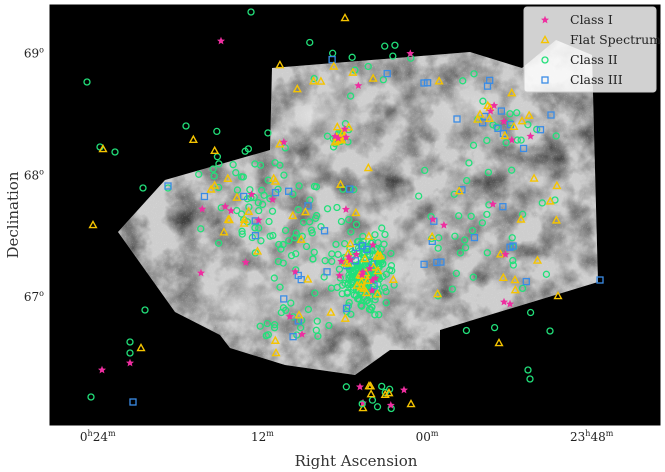 This screenshot has height=472, width=665. What do you see at coordinates (427, 436) in the screenshot?
I see `x-tick-label: 00m` at bounding box center [427, 436].